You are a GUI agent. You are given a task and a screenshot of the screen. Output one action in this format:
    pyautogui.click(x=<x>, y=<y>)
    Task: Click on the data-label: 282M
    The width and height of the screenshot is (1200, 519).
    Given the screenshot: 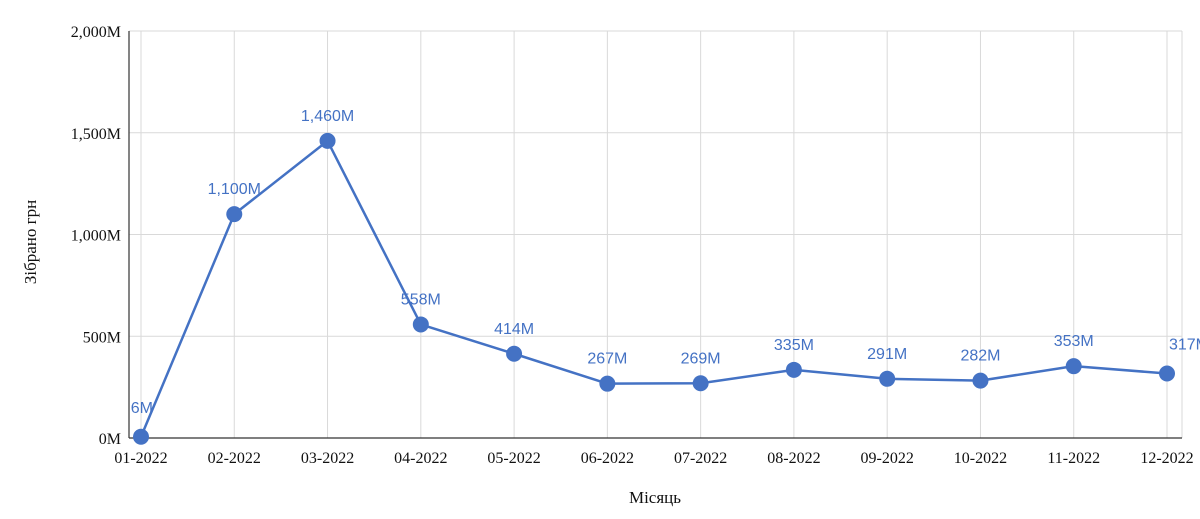 What is the action you would take?
    pyautogui.click(x=980, y=356)
    